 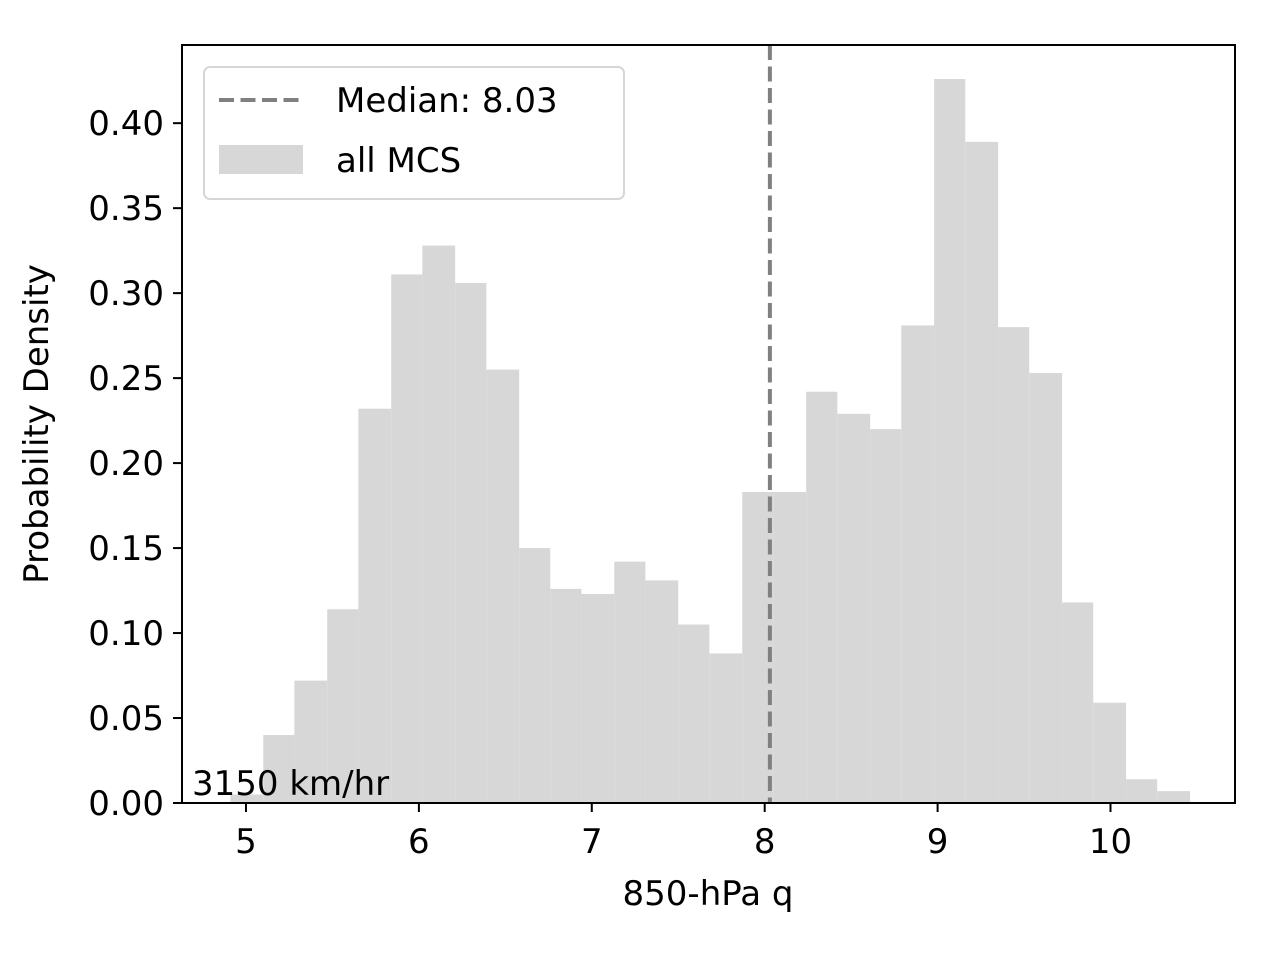 What do you see at coordinates (592, 842) in the screenshot?
I see `x-tick-label-7: 7` at bounding box center [592, 842].